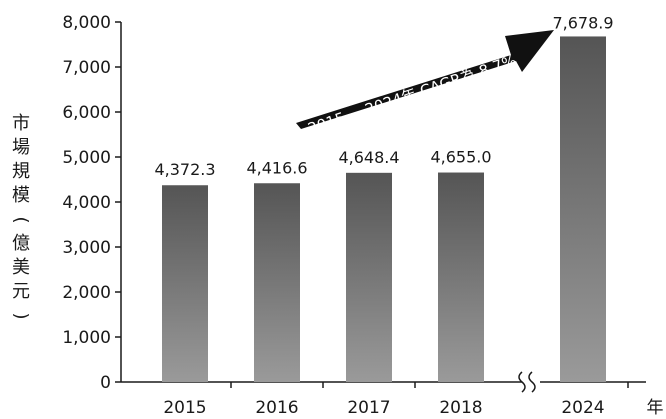 Image resolution: width=666 pixels, height=419 pixels. Describe the element at coordinates (184, 408) in the screenshot. I see `x-tick-label: 2015` at that location.